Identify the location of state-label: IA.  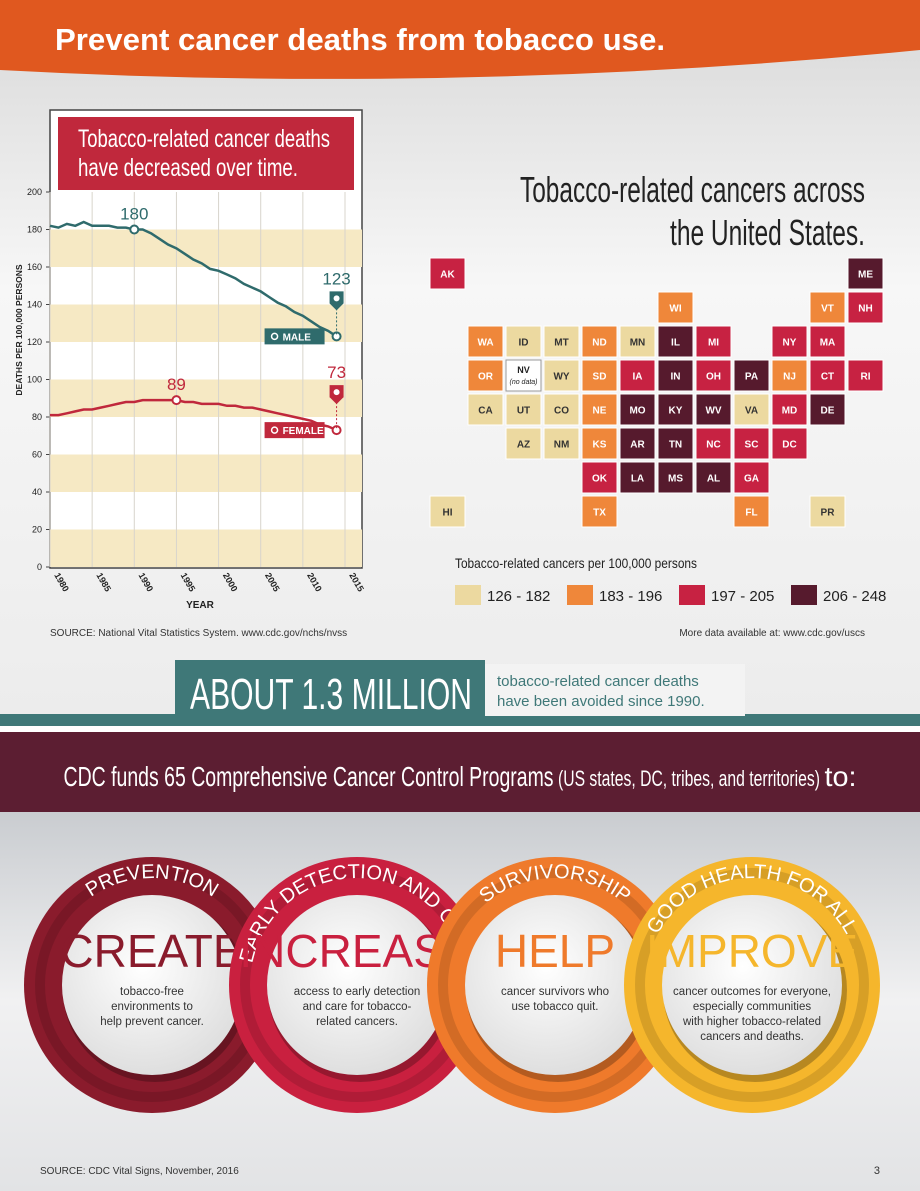
(638, 377).